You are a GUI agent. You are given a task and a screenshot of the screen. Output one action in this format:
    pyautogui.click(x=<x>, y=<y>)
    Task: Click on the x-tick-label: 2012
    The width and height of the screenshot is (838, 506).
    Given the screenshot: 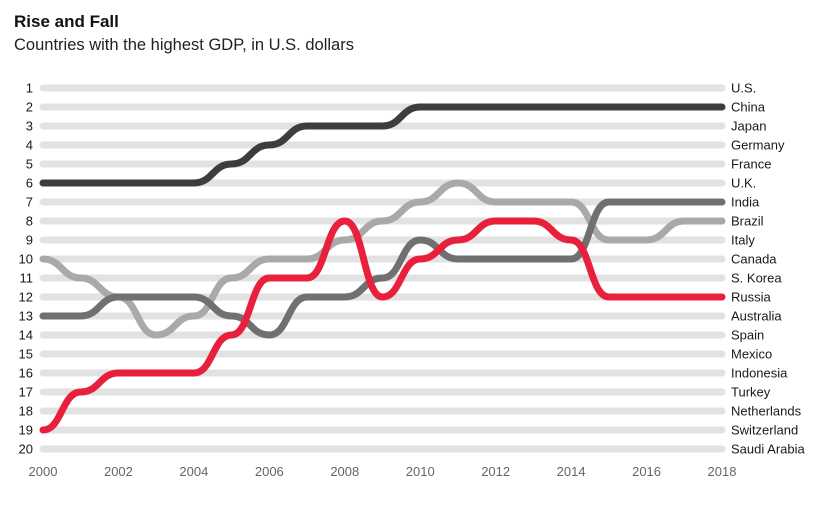 What is the action you would take?
    pyautogui.click(x=495, y=471)
    